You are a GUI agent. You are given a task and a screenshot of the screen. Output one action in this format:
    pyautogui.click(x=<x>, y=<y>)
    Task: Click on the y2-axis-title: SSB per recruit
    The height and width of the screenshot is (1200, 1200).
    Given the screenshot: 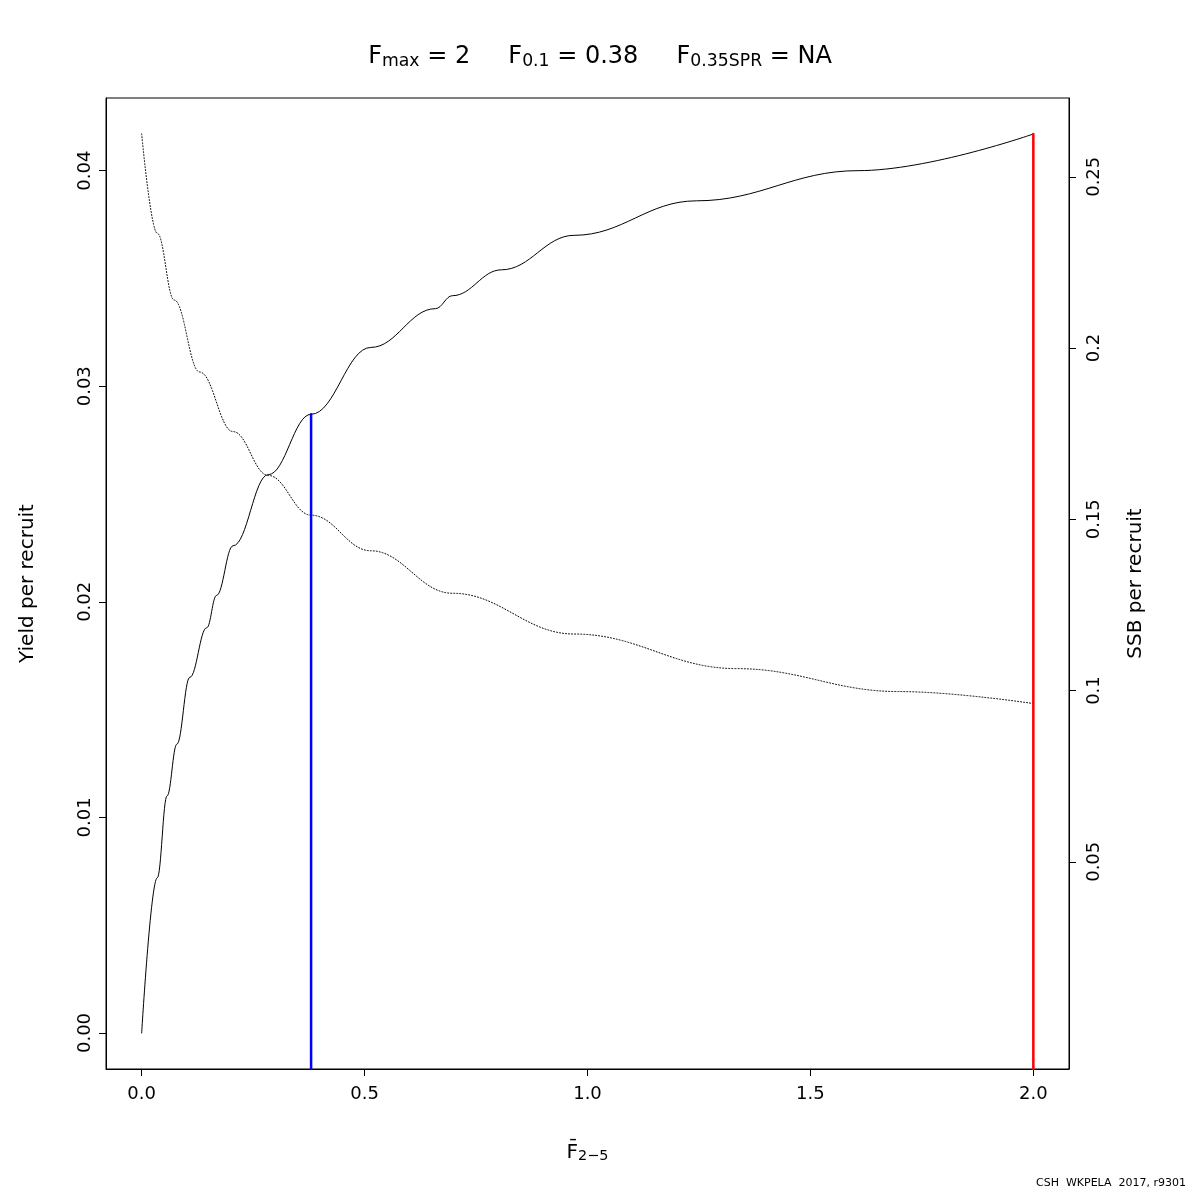 What is the action you would take?
    pyautogui.click(x=1134, y=583)
    